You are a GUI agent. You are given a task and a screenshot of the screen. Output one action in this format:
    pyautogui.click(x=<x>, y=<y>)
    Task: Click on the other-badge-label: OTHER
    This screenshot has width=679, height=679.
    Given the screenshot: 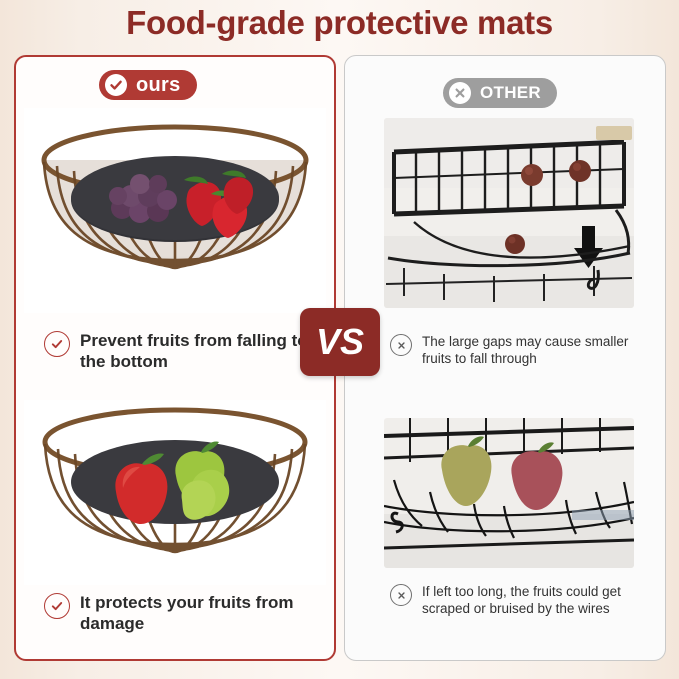 What is the action you would take?
    pyautogui.click(x=510, y=92)
    